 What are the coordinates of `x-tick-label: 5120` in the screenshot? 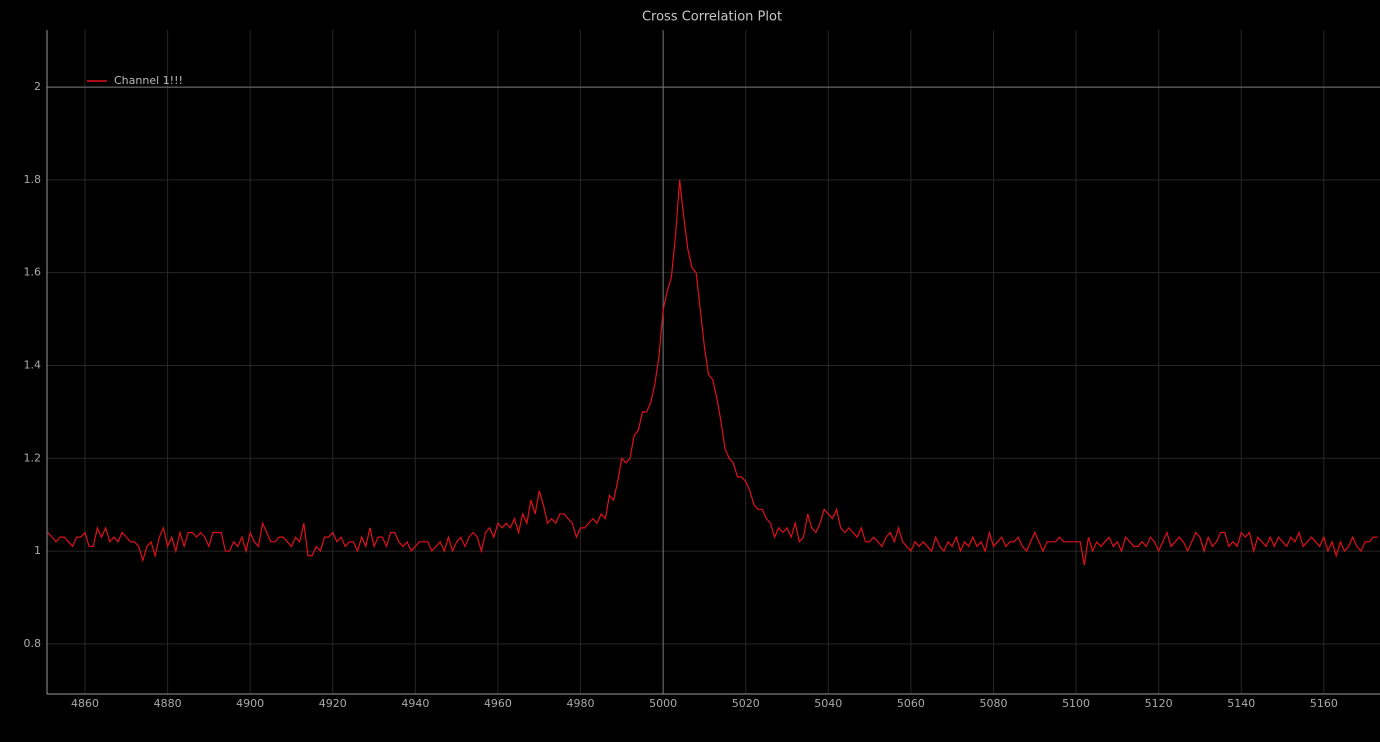 It's located at (1159, 703).